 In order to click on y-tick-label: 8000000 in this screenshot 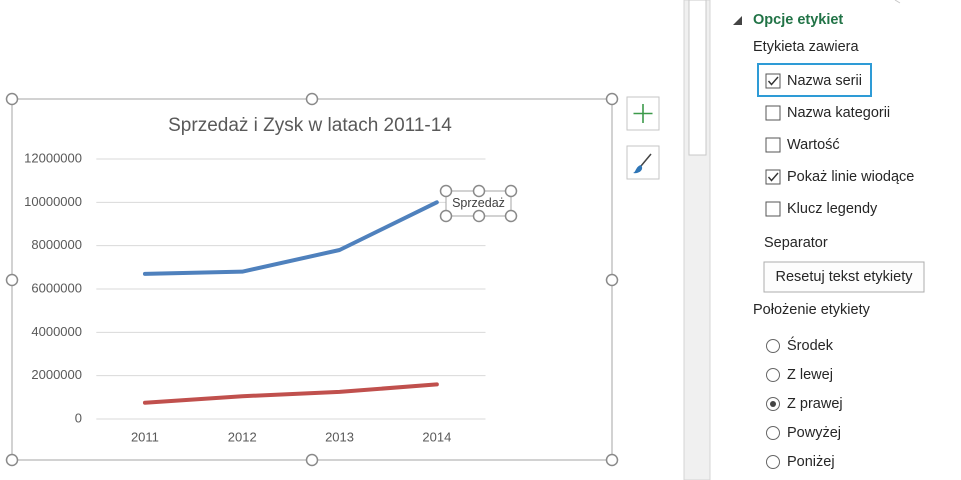, I will do `click(56, 244)`.